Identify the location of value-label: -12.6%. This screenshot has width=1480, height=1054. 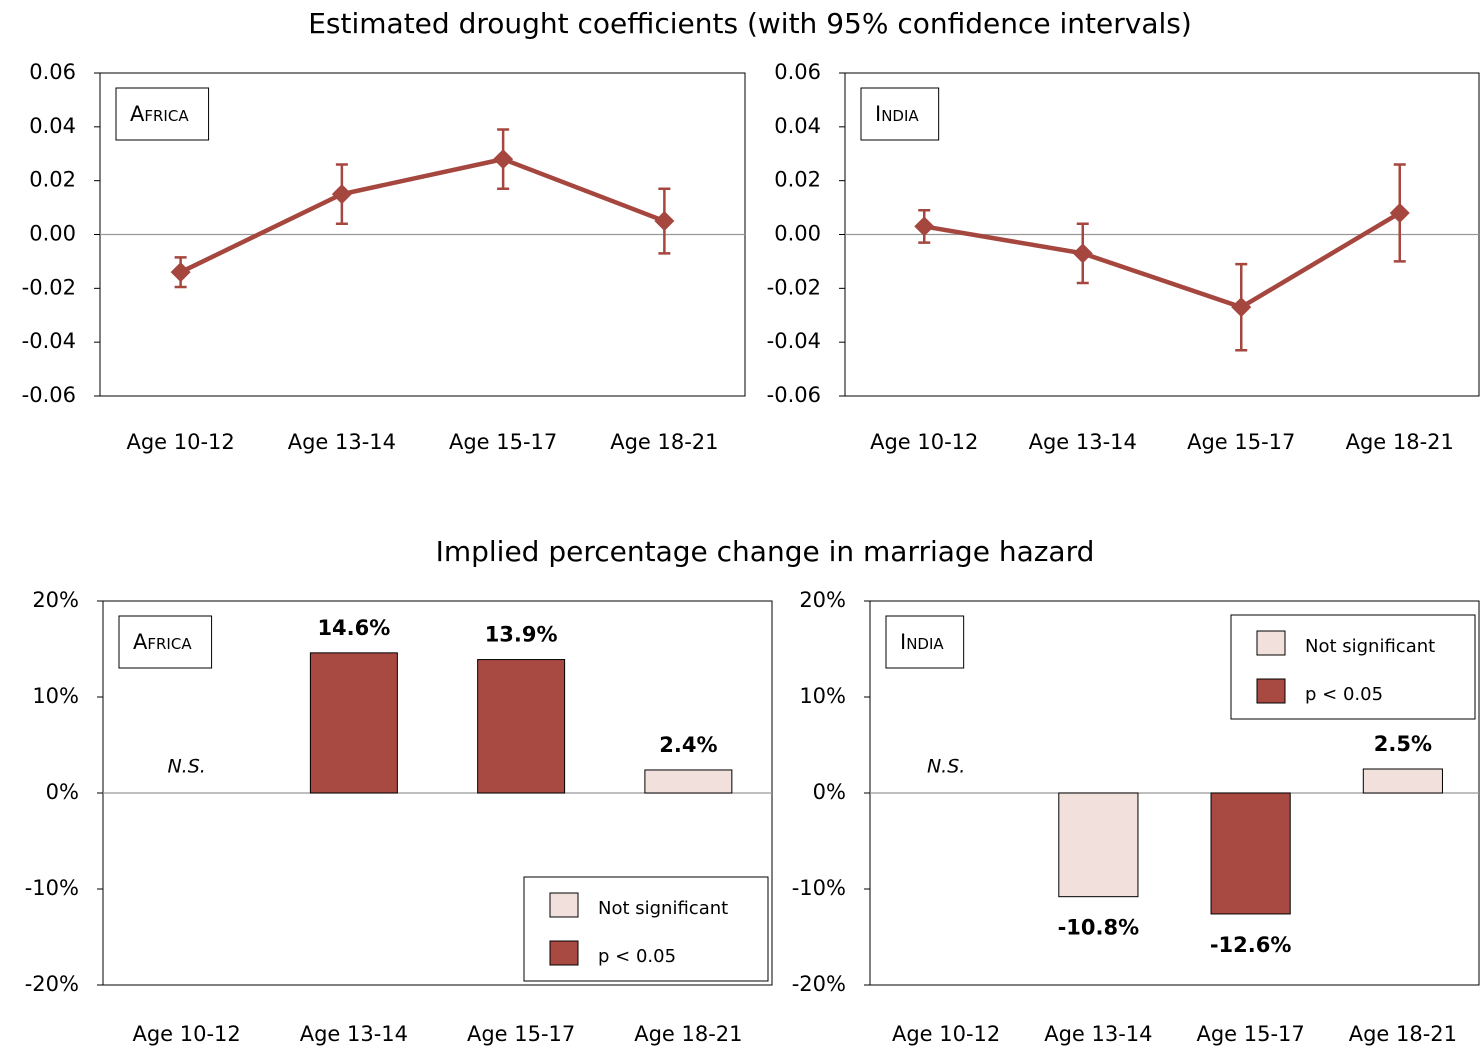
(1251, 945).